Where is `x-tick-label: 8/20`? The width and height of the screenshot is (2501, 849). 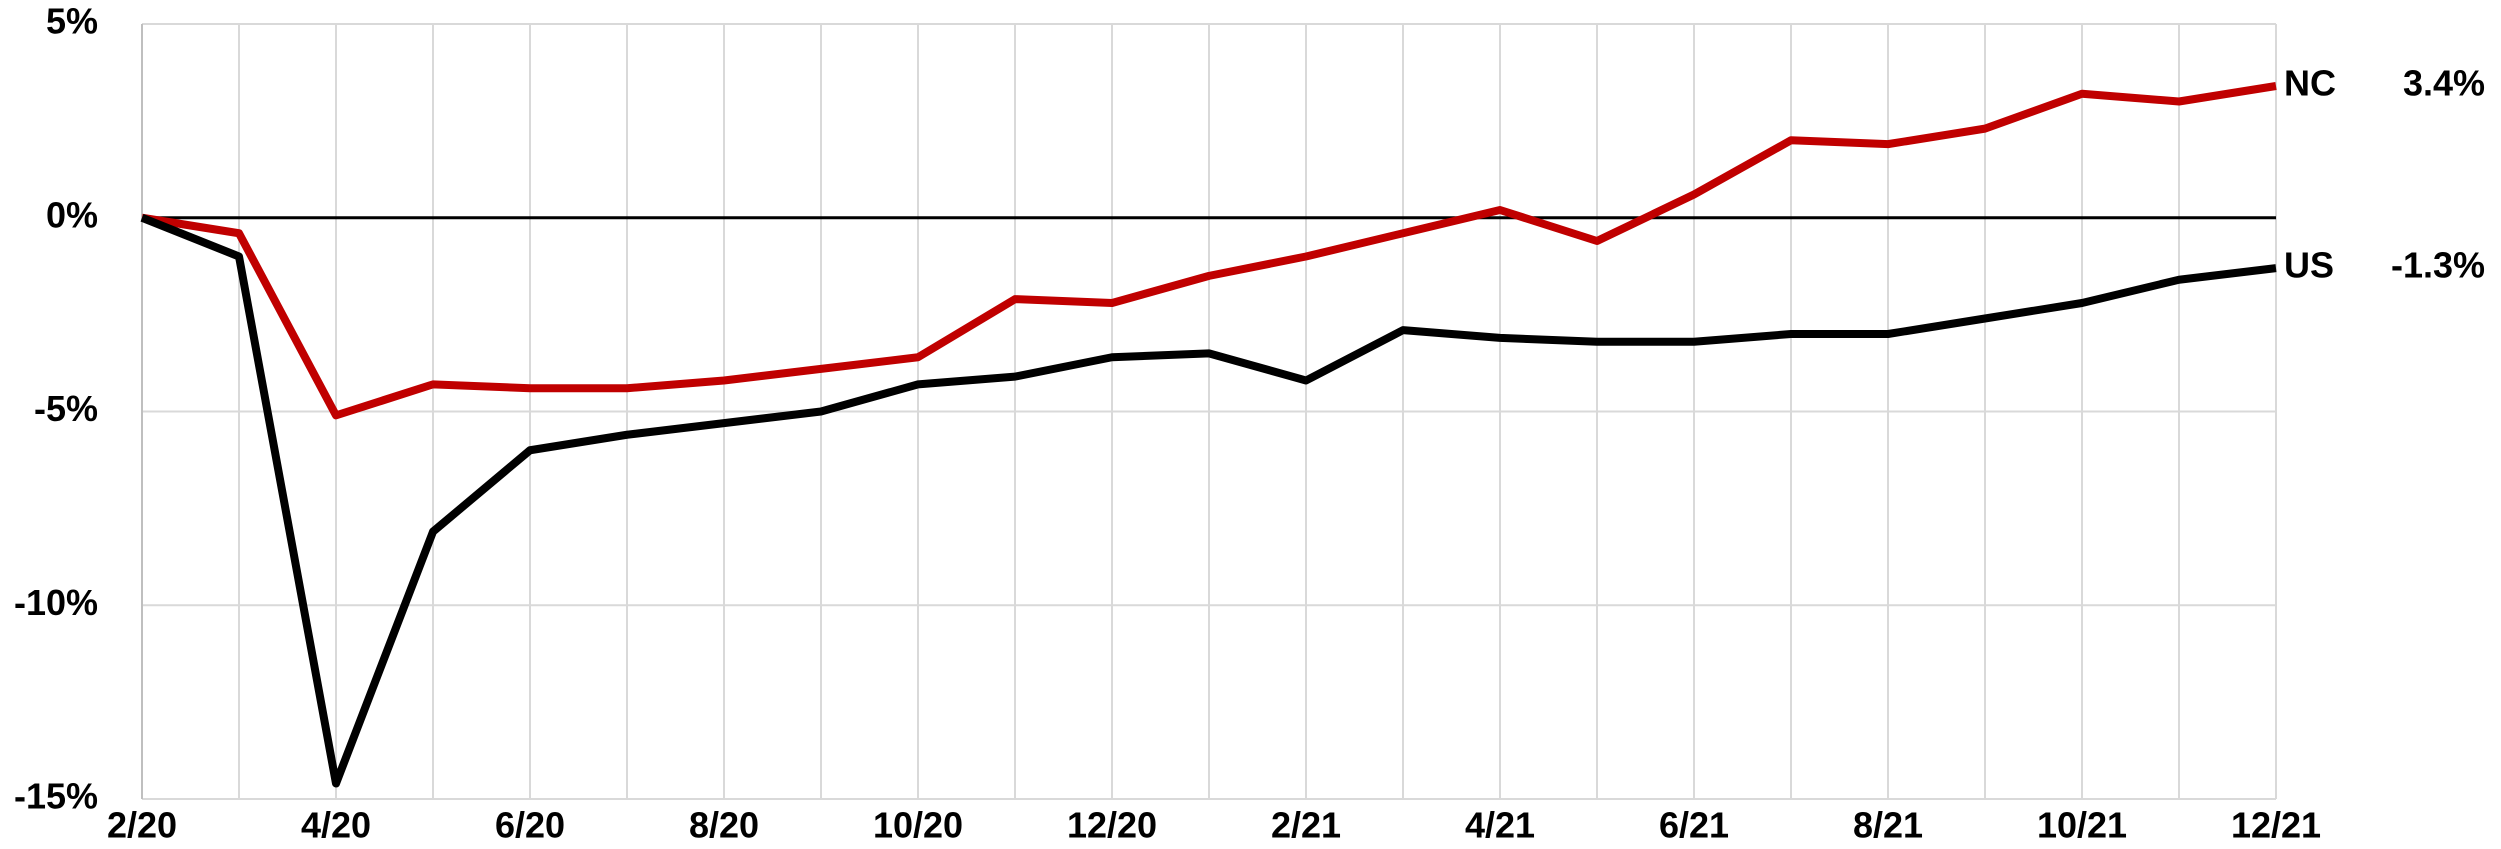 x-tick-label: 8/20 is located at coordinates (724, 825).